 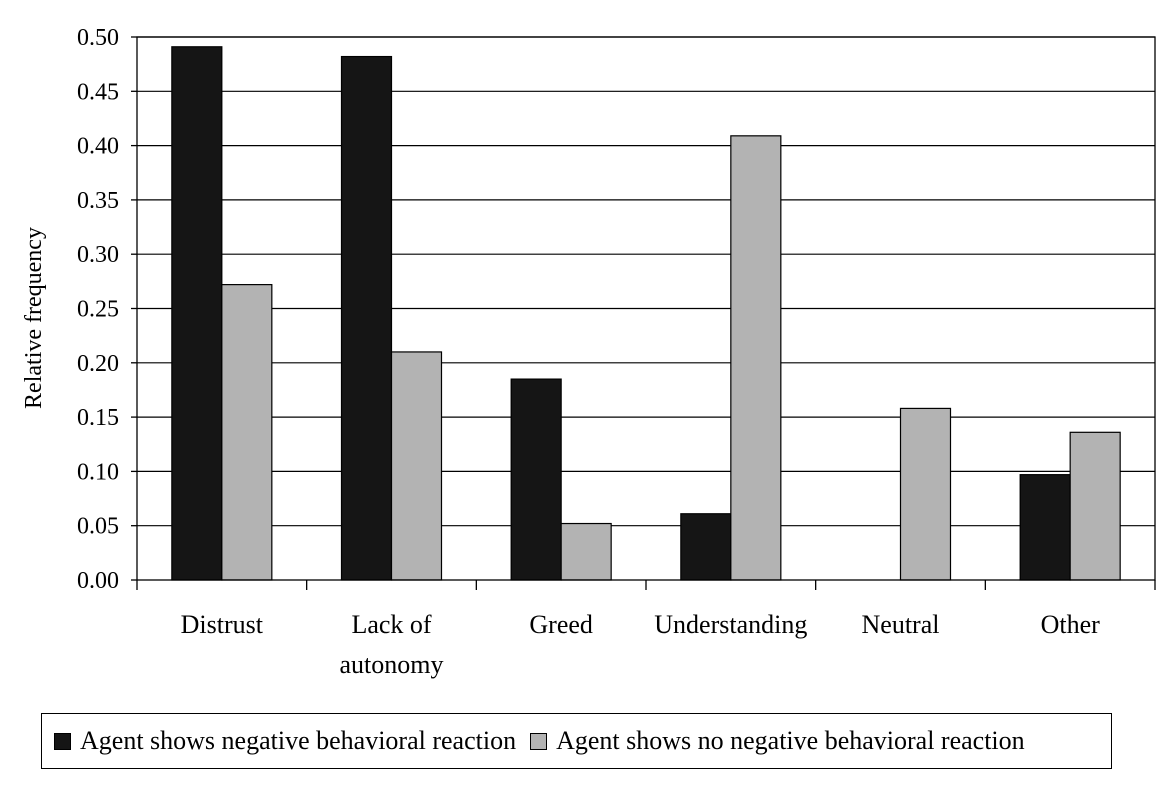 I want to click on y-tick-label: 0.10, so click(x=98, y=472).